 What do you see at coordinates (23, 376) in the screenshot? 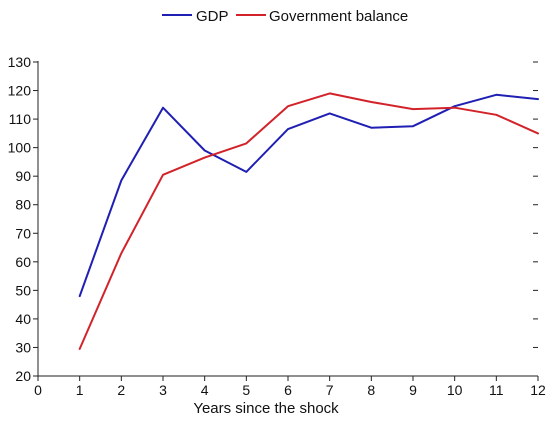
I see `y-tick-label: 20` at bounding box center [23, 376].